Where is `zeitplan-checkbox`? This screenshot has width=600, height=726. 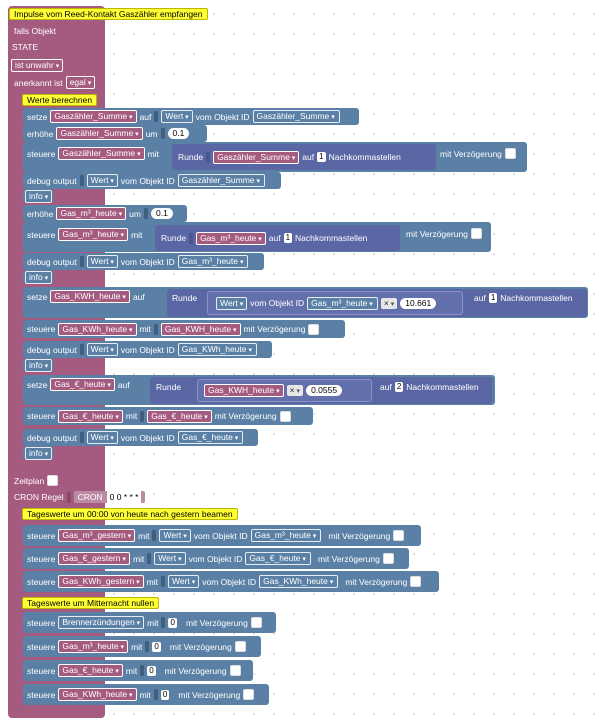
zeitplan-checkbox is located at coordinates (53, 480).